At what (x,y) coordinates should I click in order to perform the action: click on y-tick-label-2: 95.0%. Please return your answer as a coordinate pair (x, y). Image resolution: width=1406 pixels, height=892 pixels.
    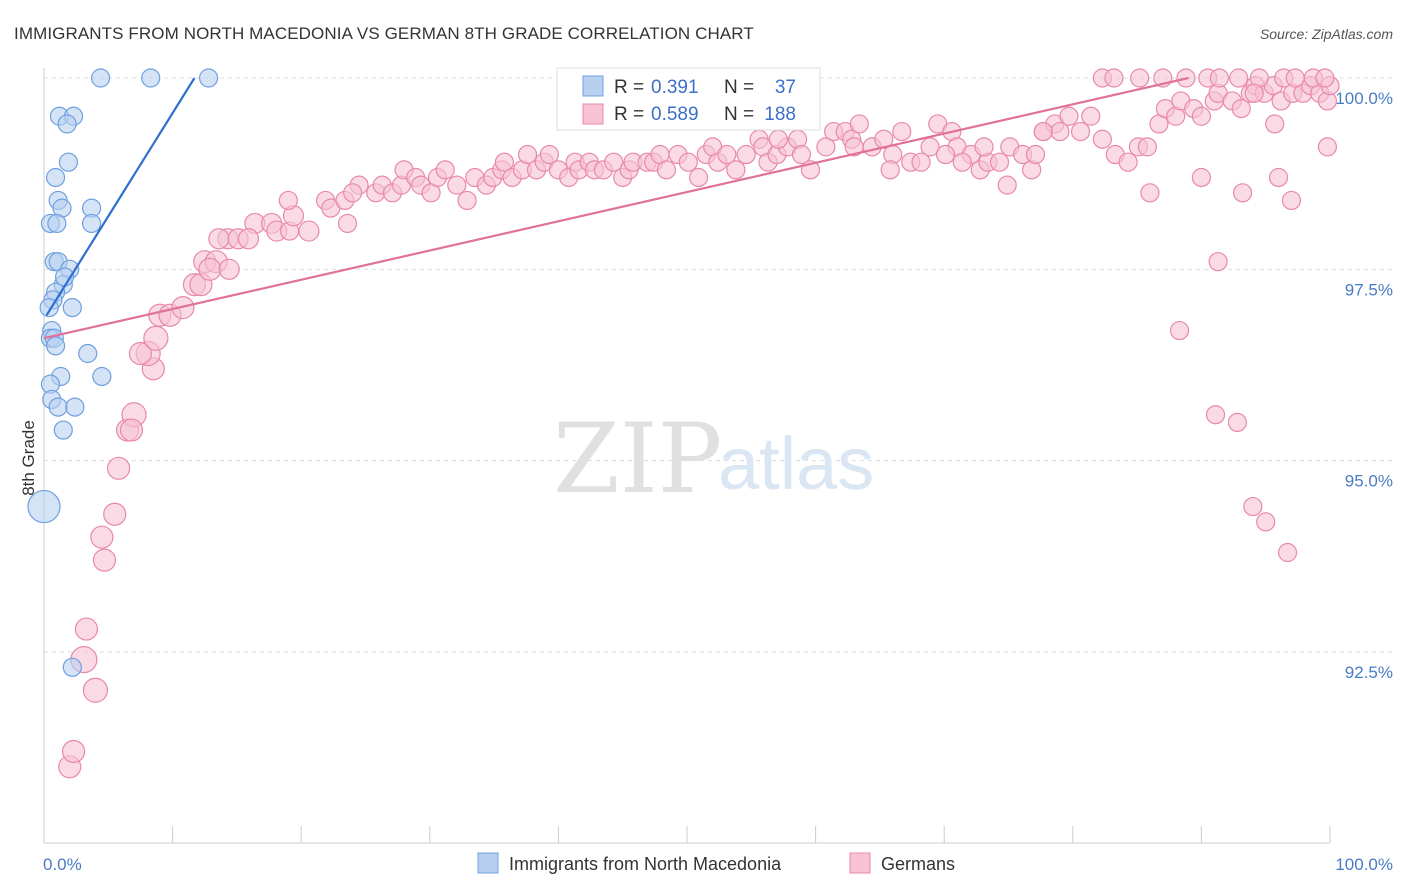
    Looking at the image, I should click on (1369, 481).